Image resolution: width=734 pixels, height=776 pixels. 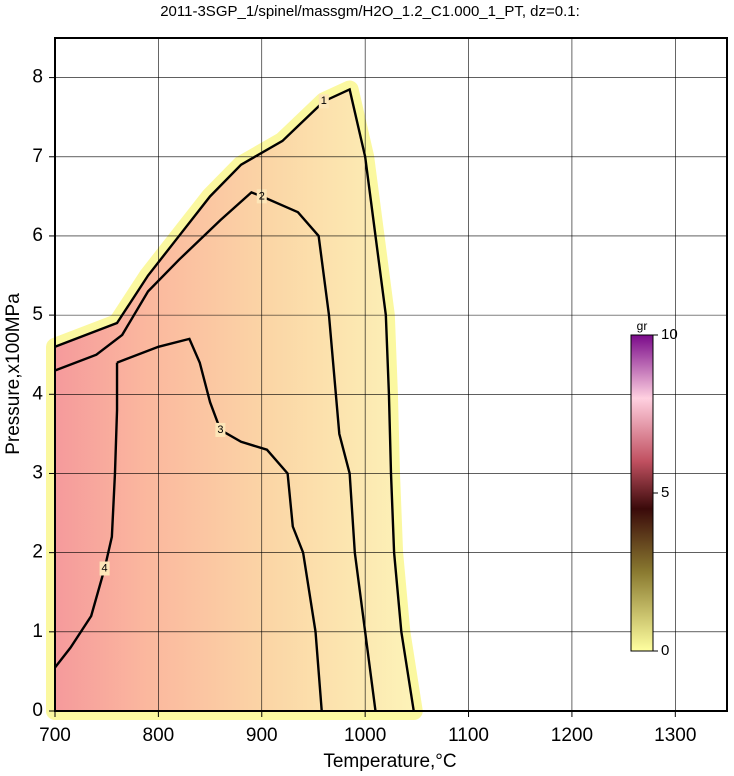 I want to click on x-axis-label: Temperature,°C, so click(x=389, y=761).